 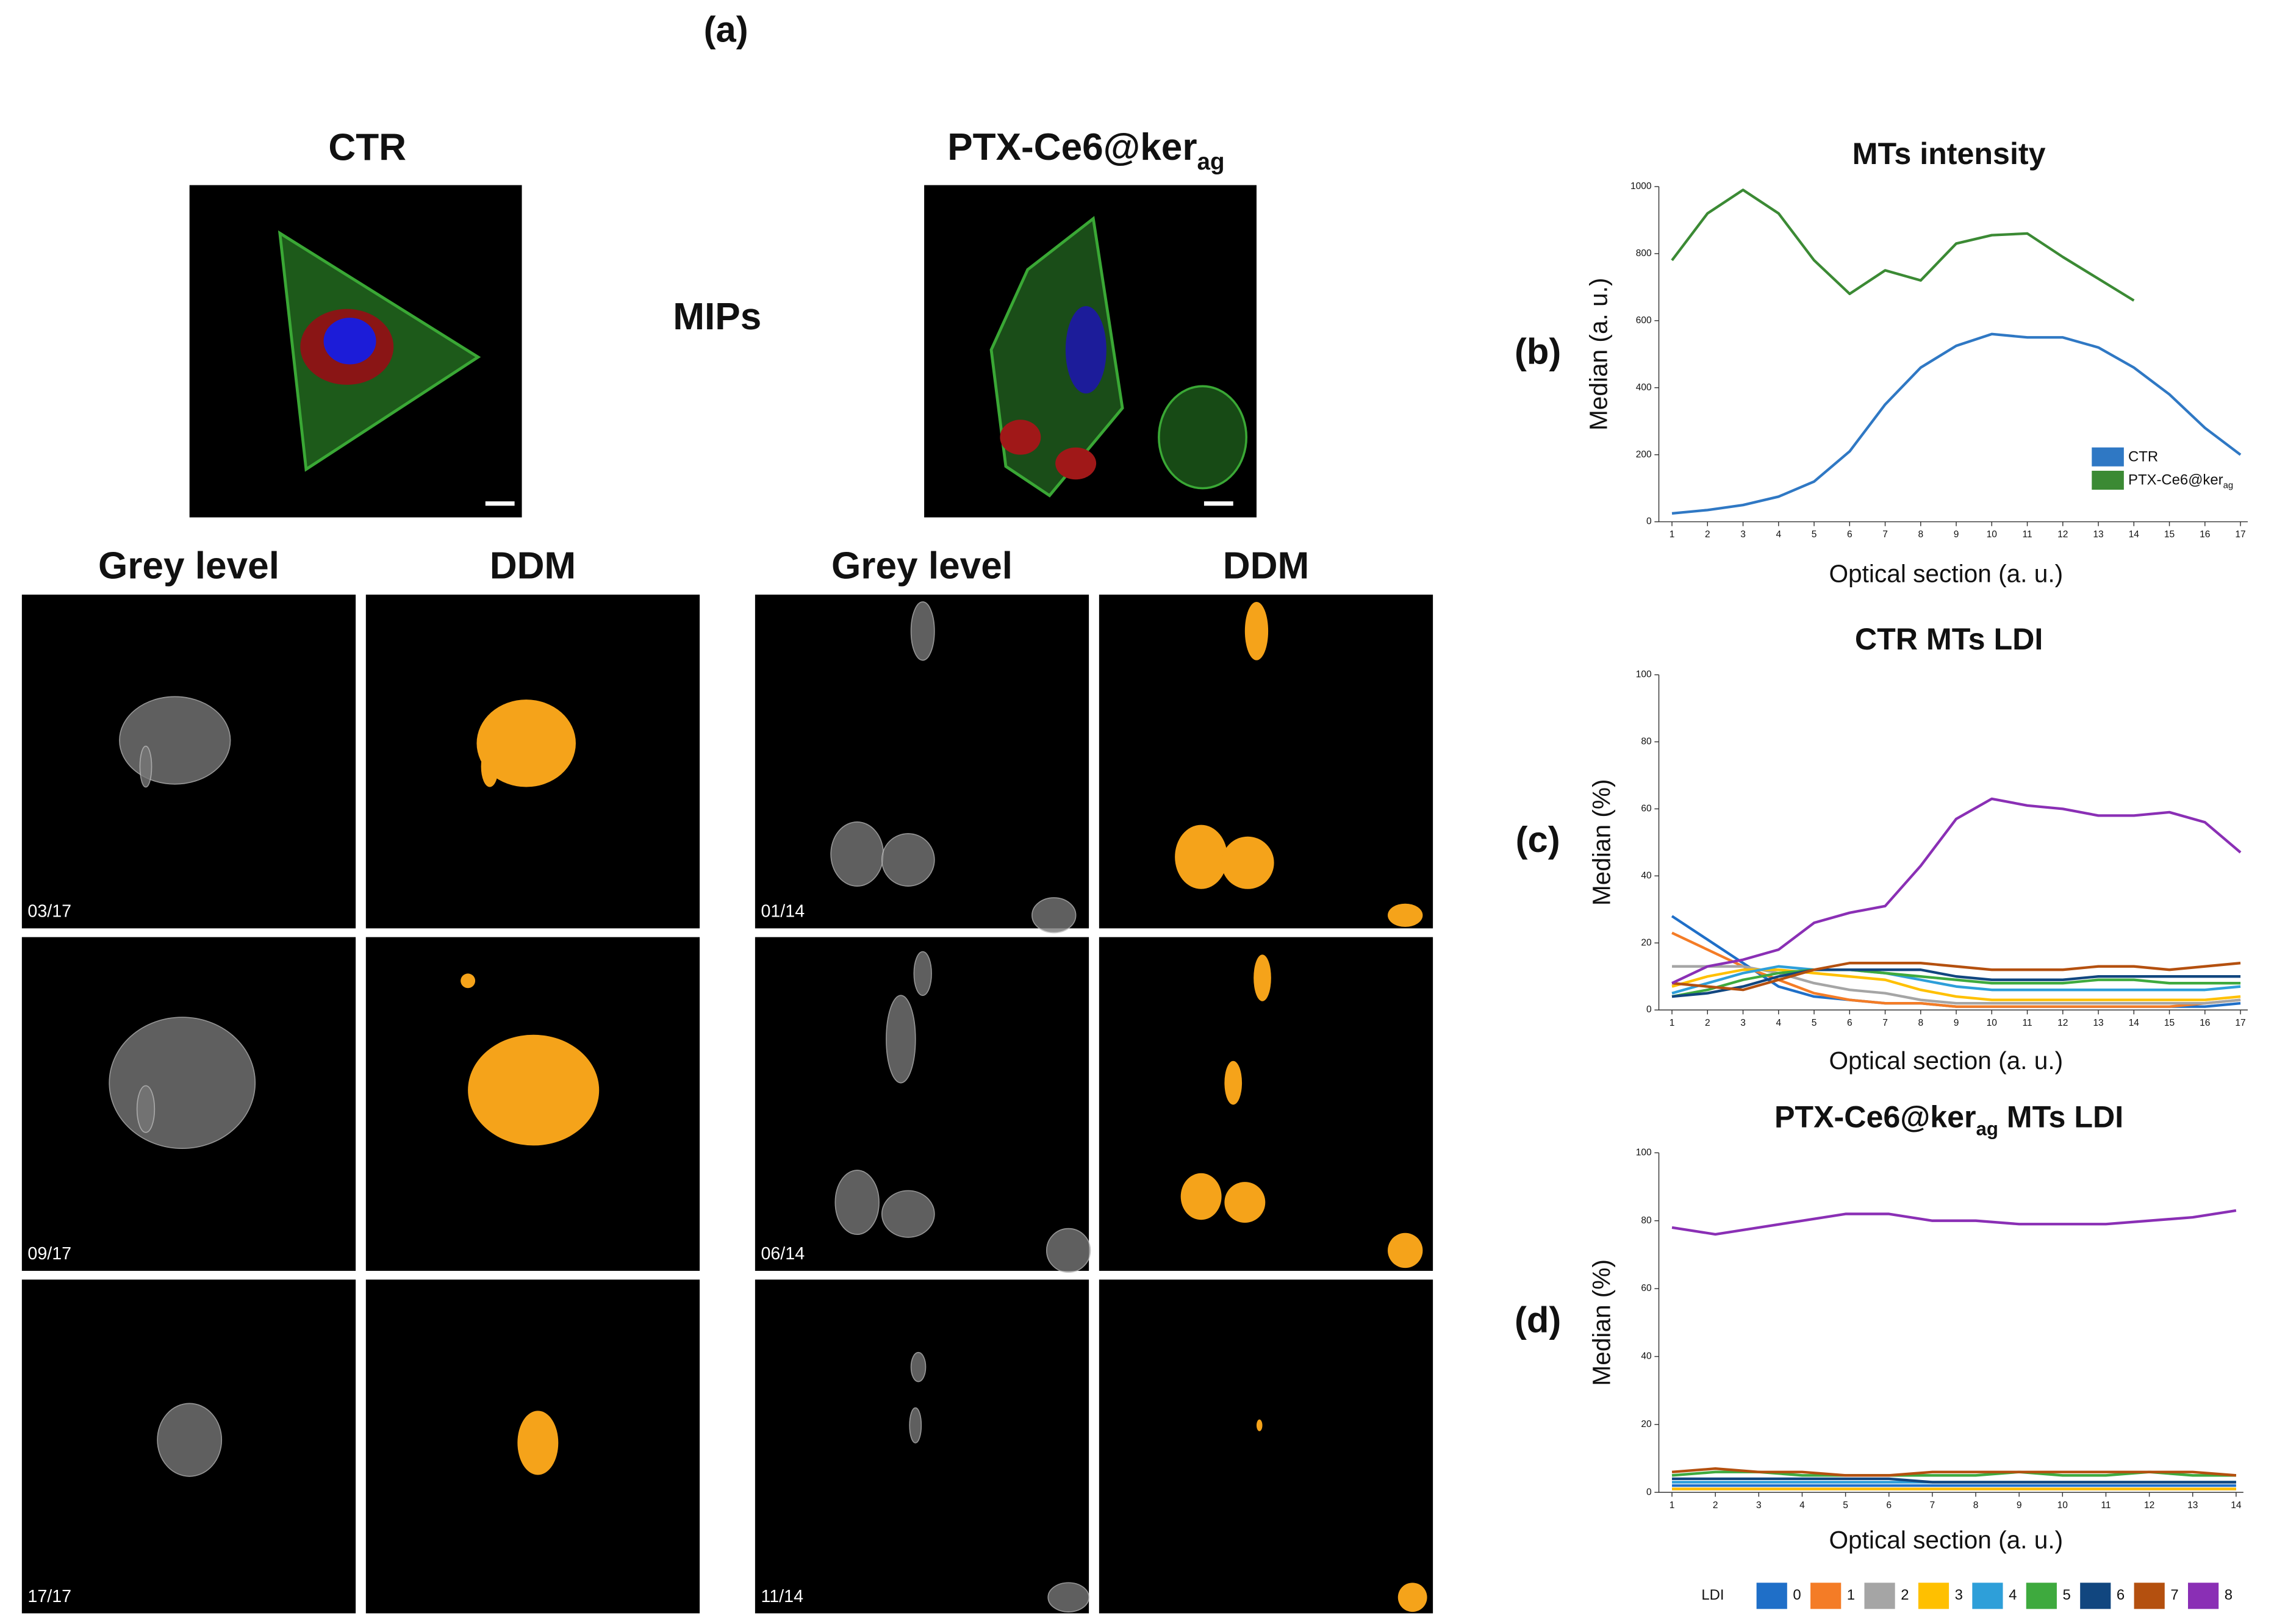 I want to click on image-label-part: ag, so click(x=1211, y=162).